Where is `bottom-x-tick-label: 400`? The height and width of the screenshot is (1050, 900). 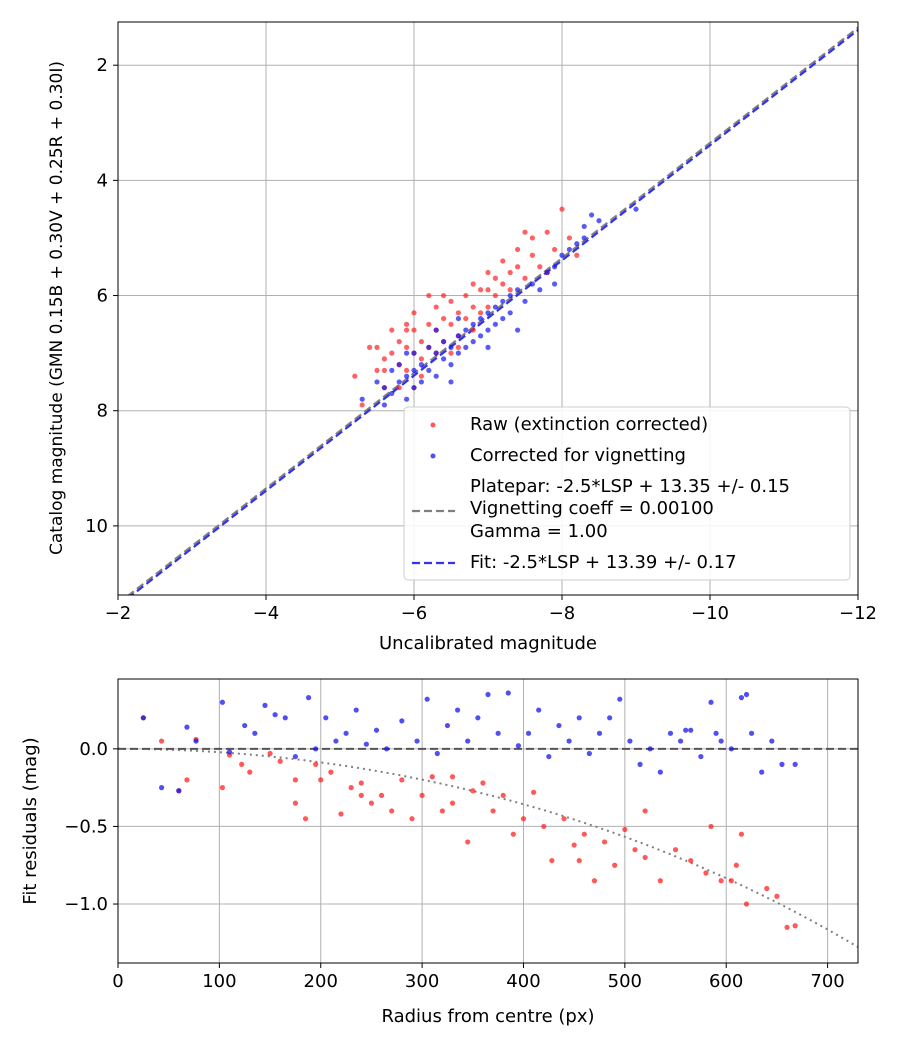 bottom-x-tick-label: 400 is located at coordinates (523, 981).